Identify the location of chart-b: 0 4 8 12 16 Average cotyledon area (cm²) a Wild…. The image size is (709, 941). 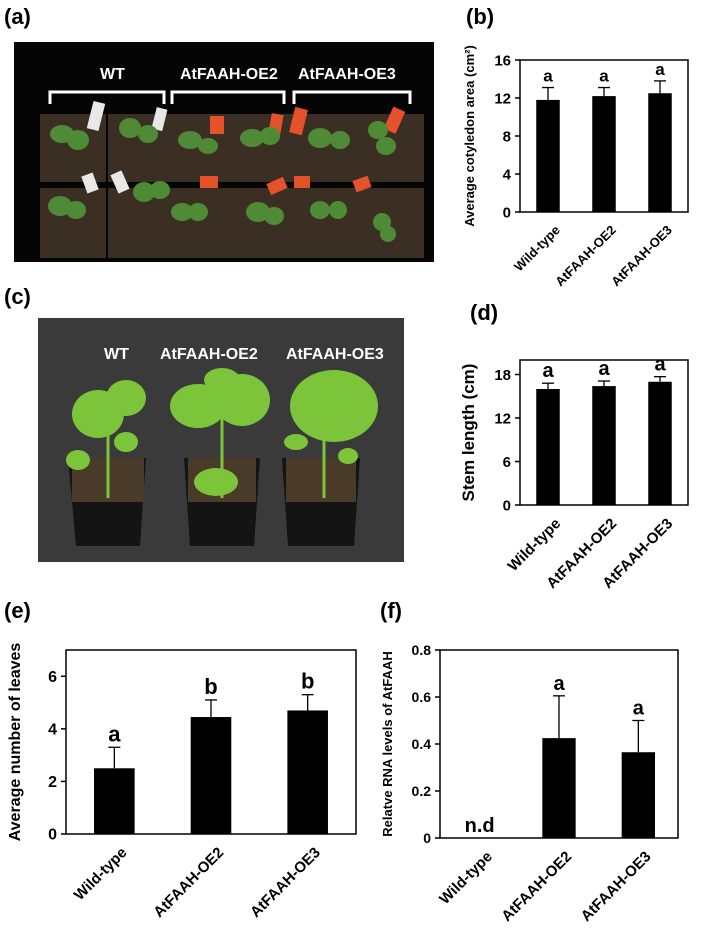
(583, 167).